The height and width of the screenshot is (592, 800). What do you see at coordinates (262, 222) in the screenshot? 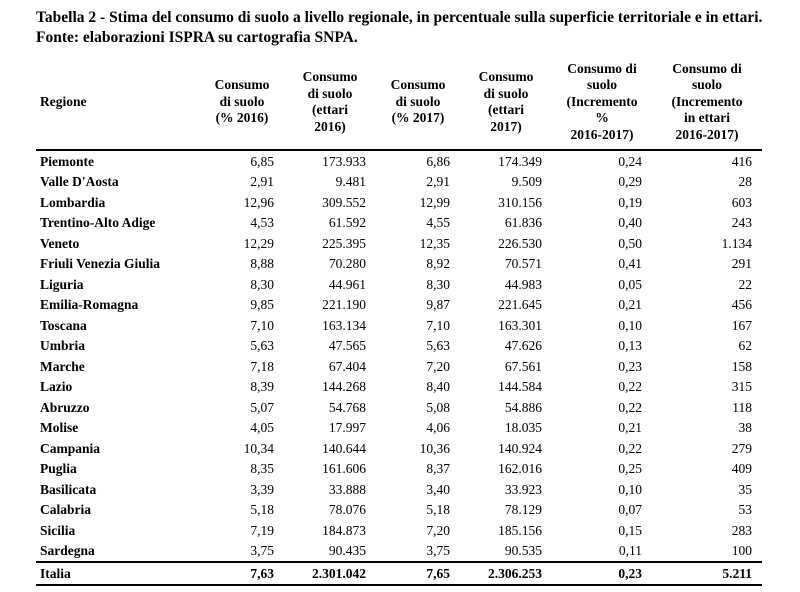
I see `cell-pct-2016: 4,53` at bounding box center [262, 222].